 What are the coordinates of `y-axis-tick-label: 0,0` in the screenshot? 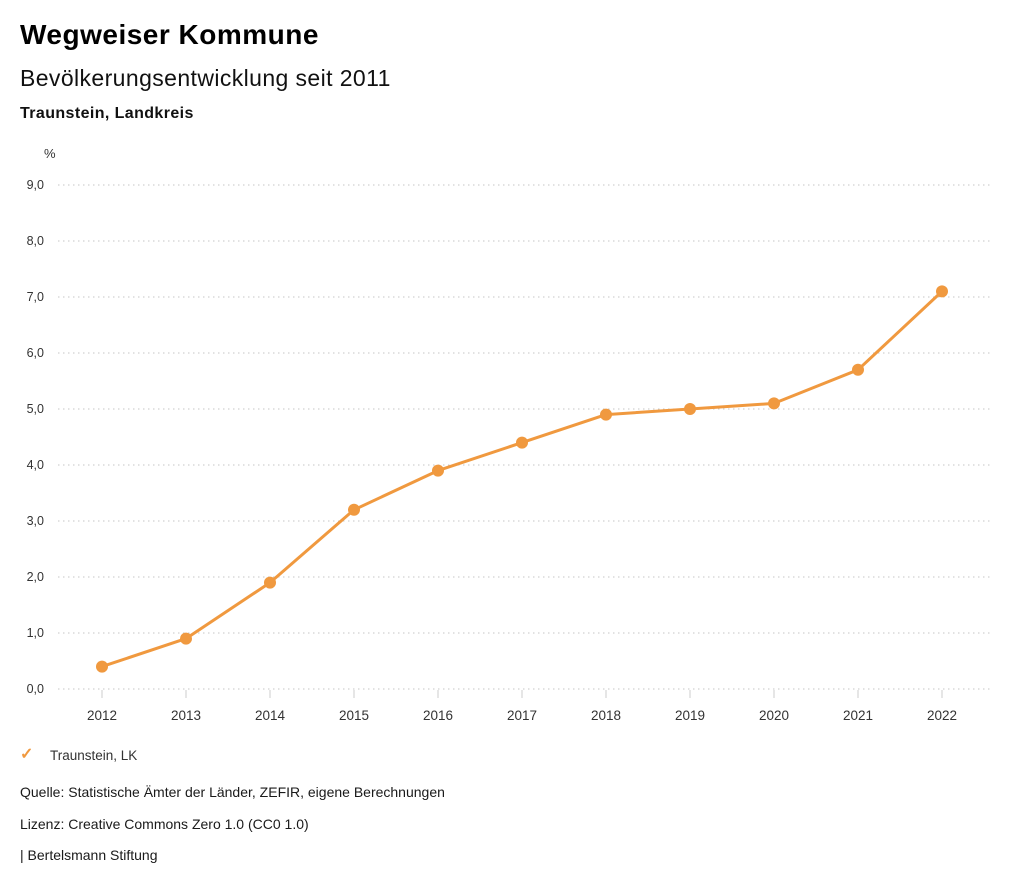 It's located at (35, 689).